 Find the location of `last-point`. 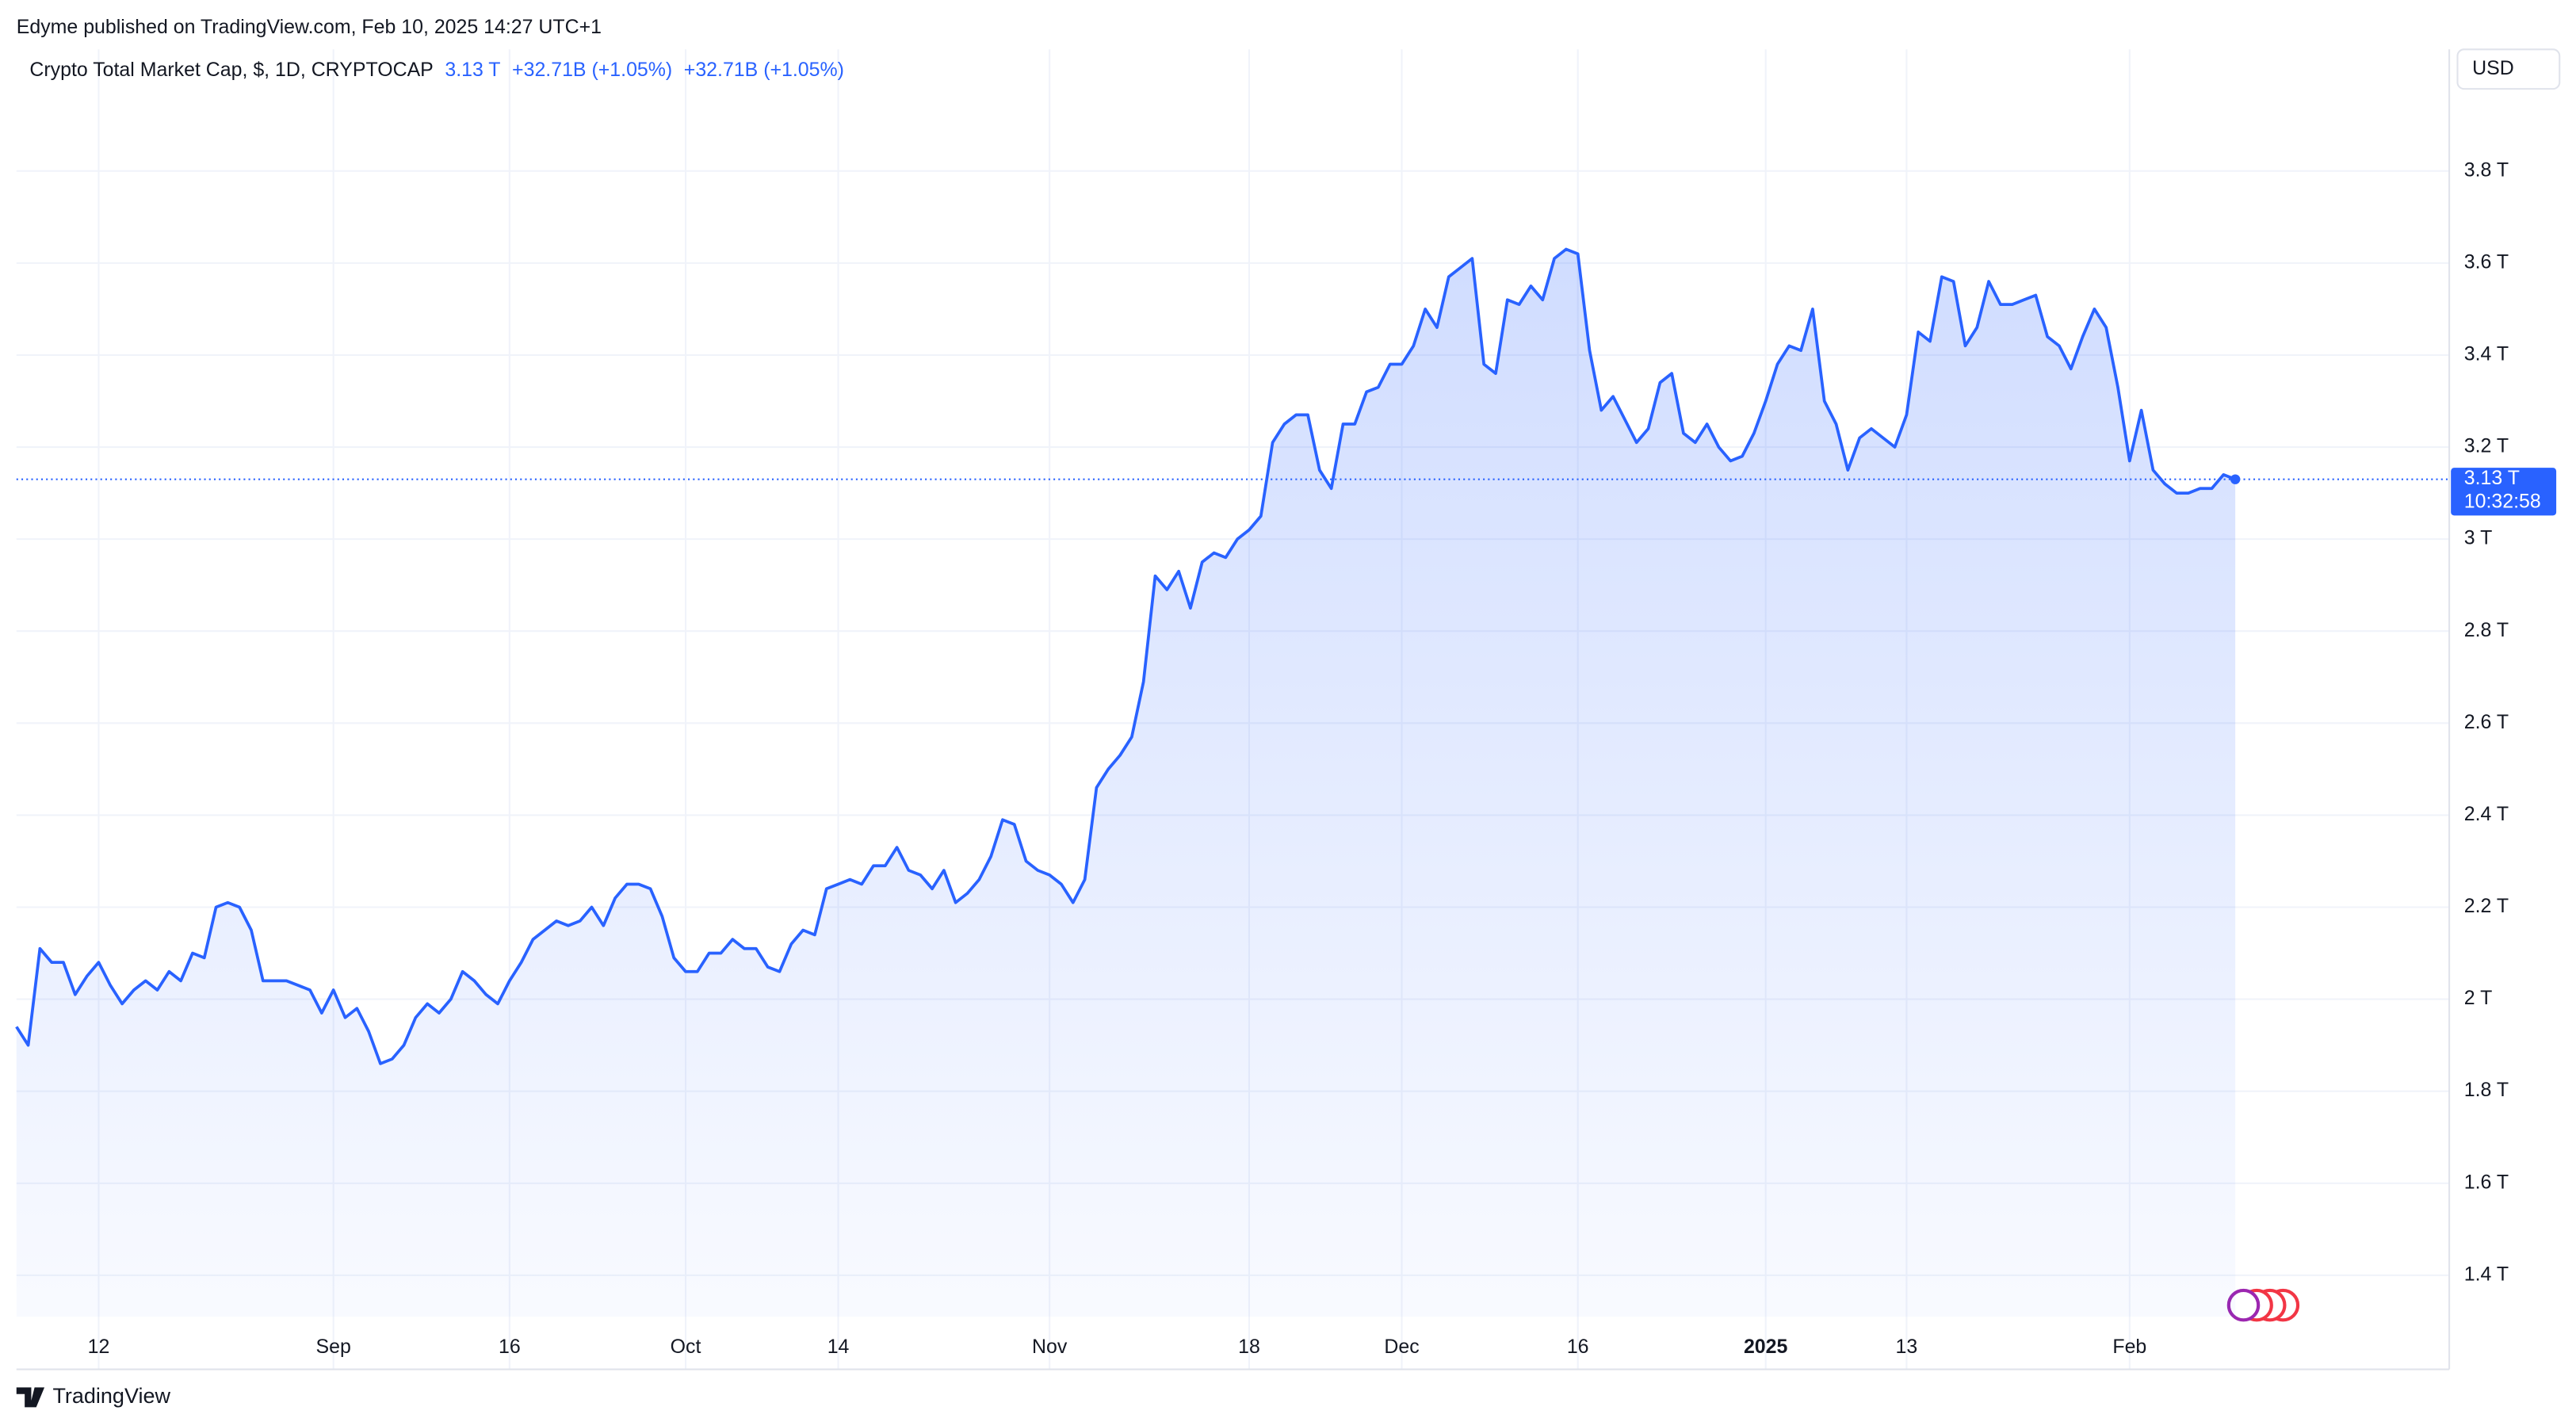

last-point is located at coordinates (2235, 479).